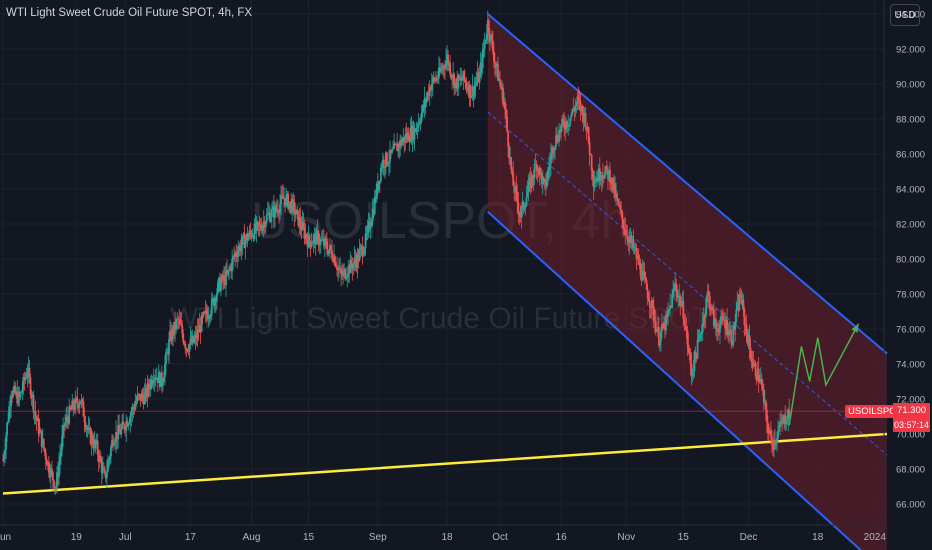 This screenshot has height=550, width=932. I want to click on price-tick-label: 68.000, so click(910, 470).